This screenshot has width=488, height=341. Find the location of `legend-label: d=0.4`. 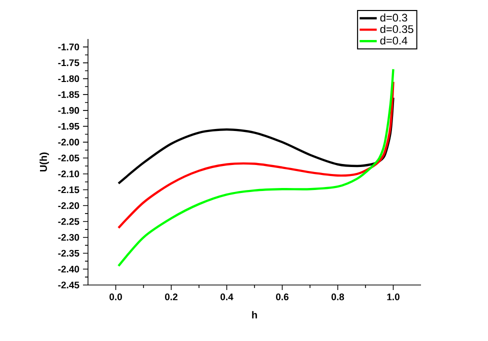

legend-label: d=0.4 is located at coordinates (394, 40).